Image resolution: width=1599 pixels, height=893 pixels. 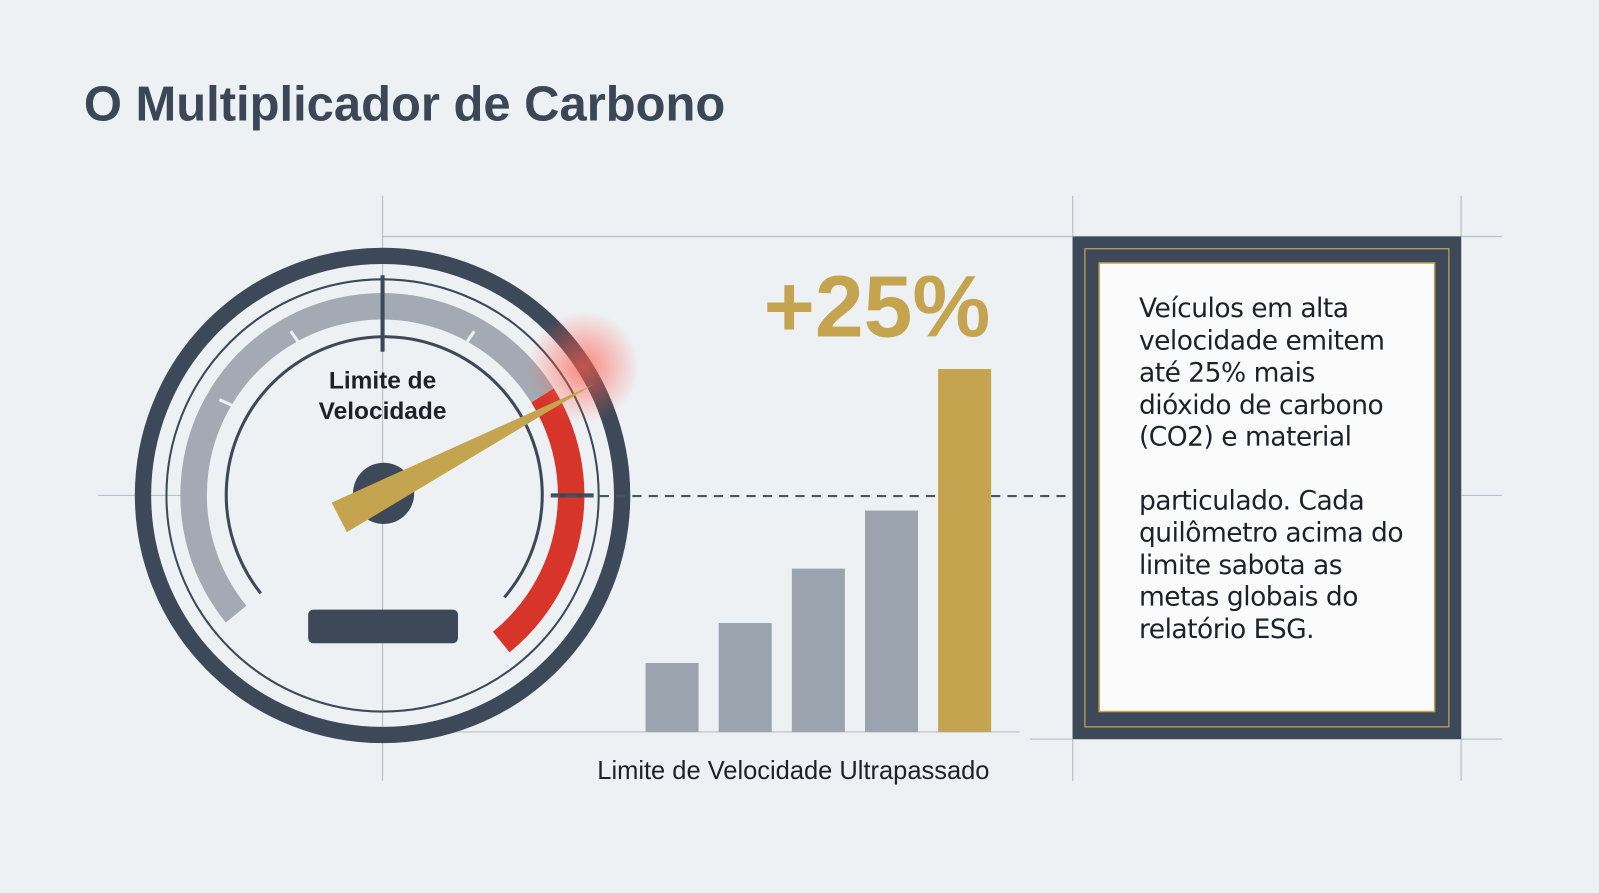 I want to click on title: O Multiplicador de Carbono, so click(x=404, y=104).